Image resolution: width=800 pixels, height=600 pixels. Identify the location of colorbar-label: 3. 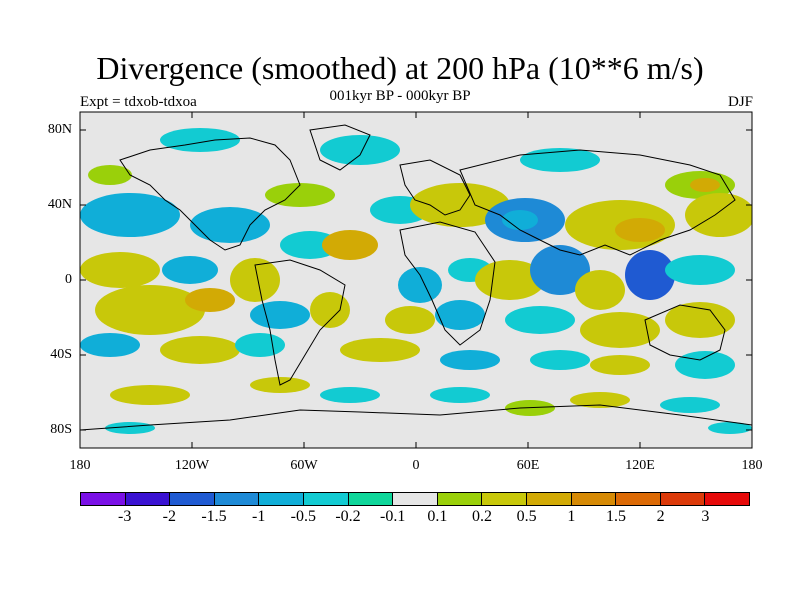
(705, 516).